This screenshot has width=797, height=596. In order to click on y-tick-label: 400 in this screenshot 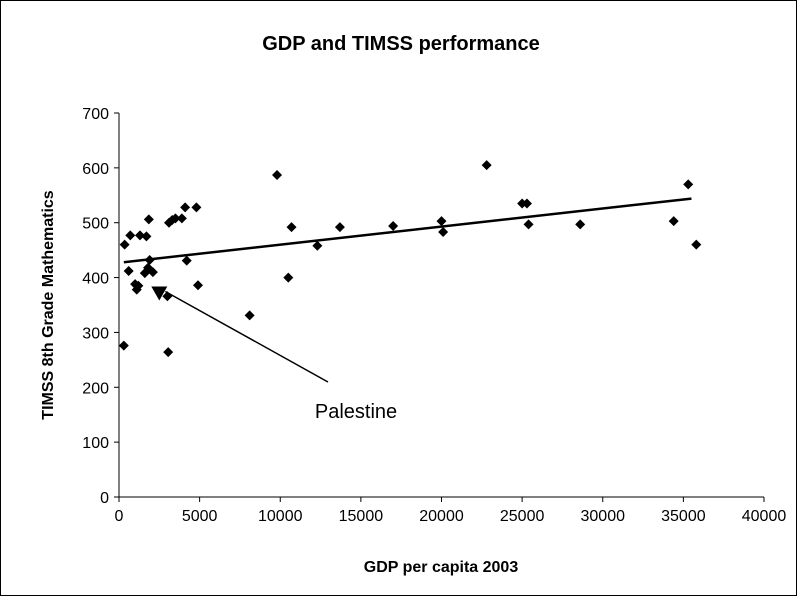, I will do `click(95, 279)`.